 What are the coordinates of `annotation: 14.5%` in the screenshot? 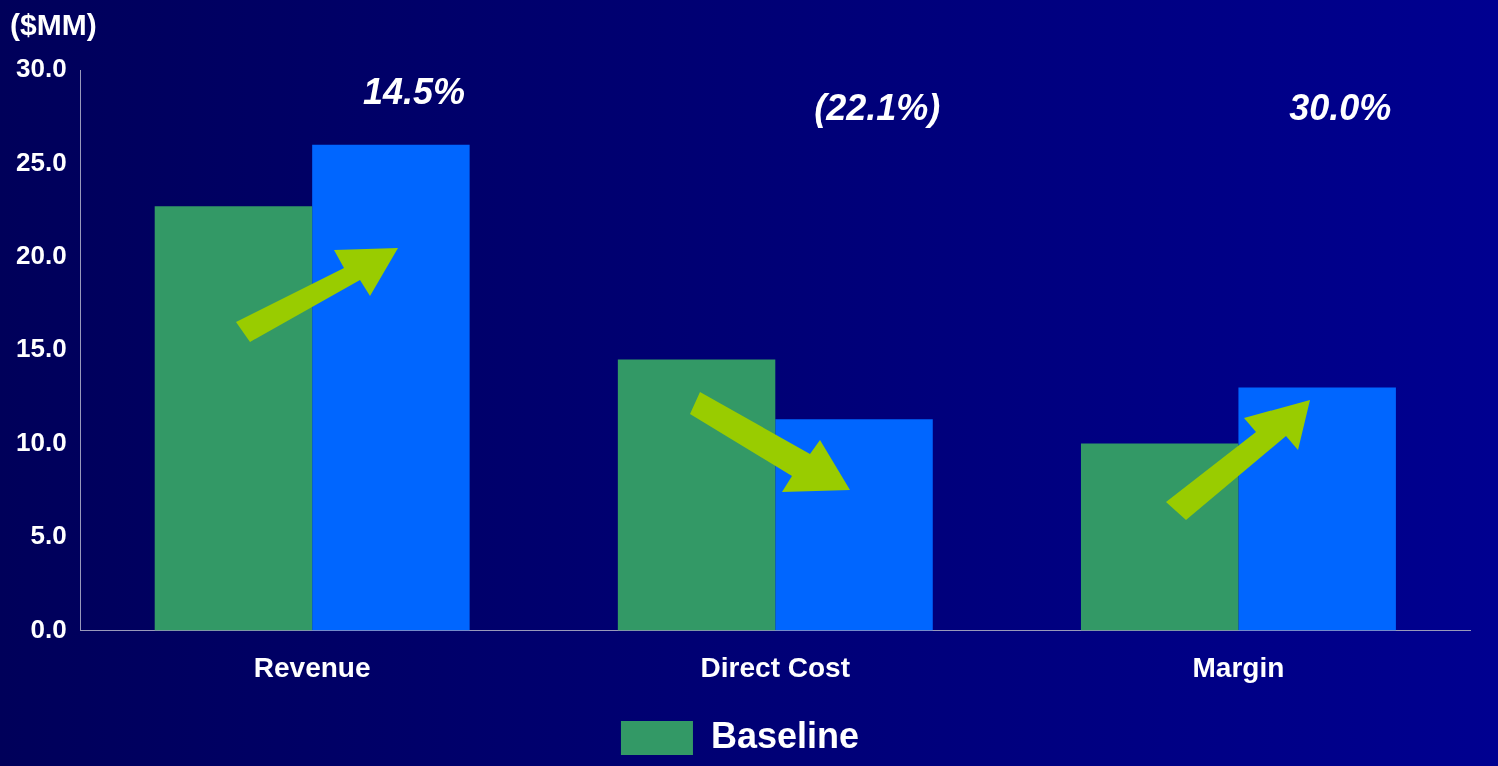 It's located at (414, 91).